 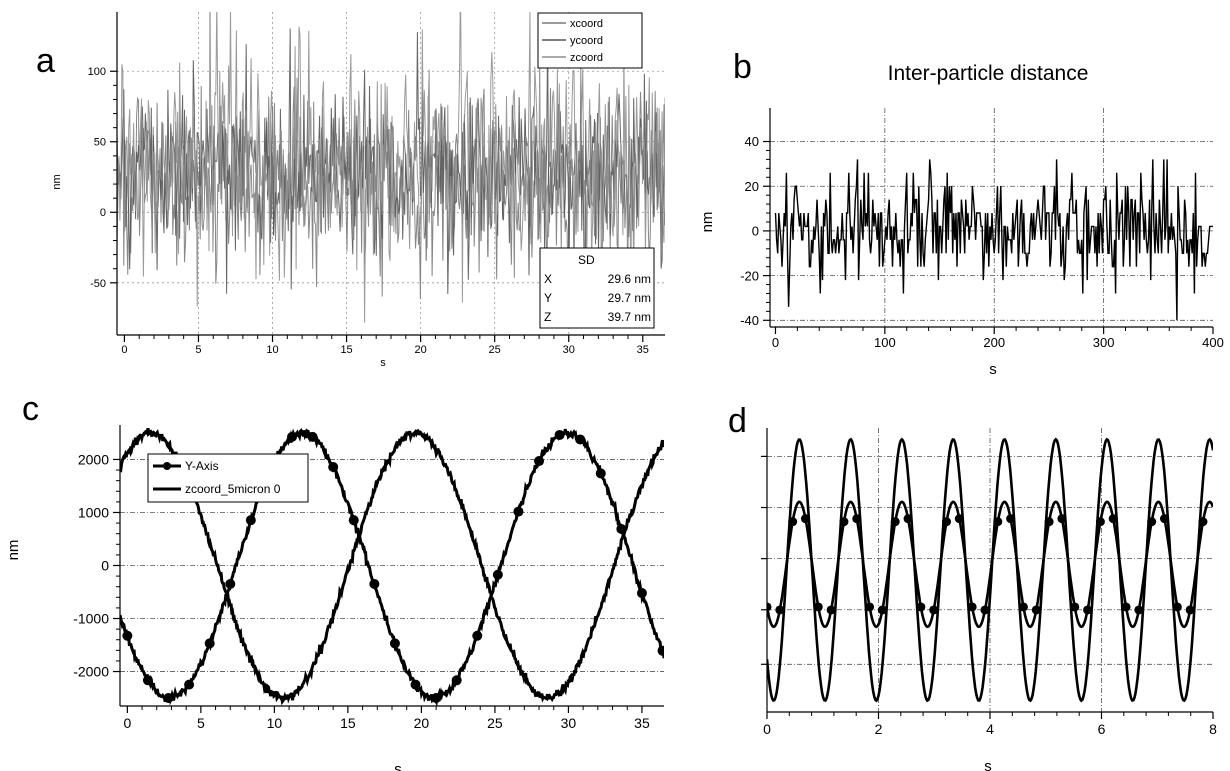 I want to click on sd-row-y-value: 29.7 nm, so click(x=629, y=298).